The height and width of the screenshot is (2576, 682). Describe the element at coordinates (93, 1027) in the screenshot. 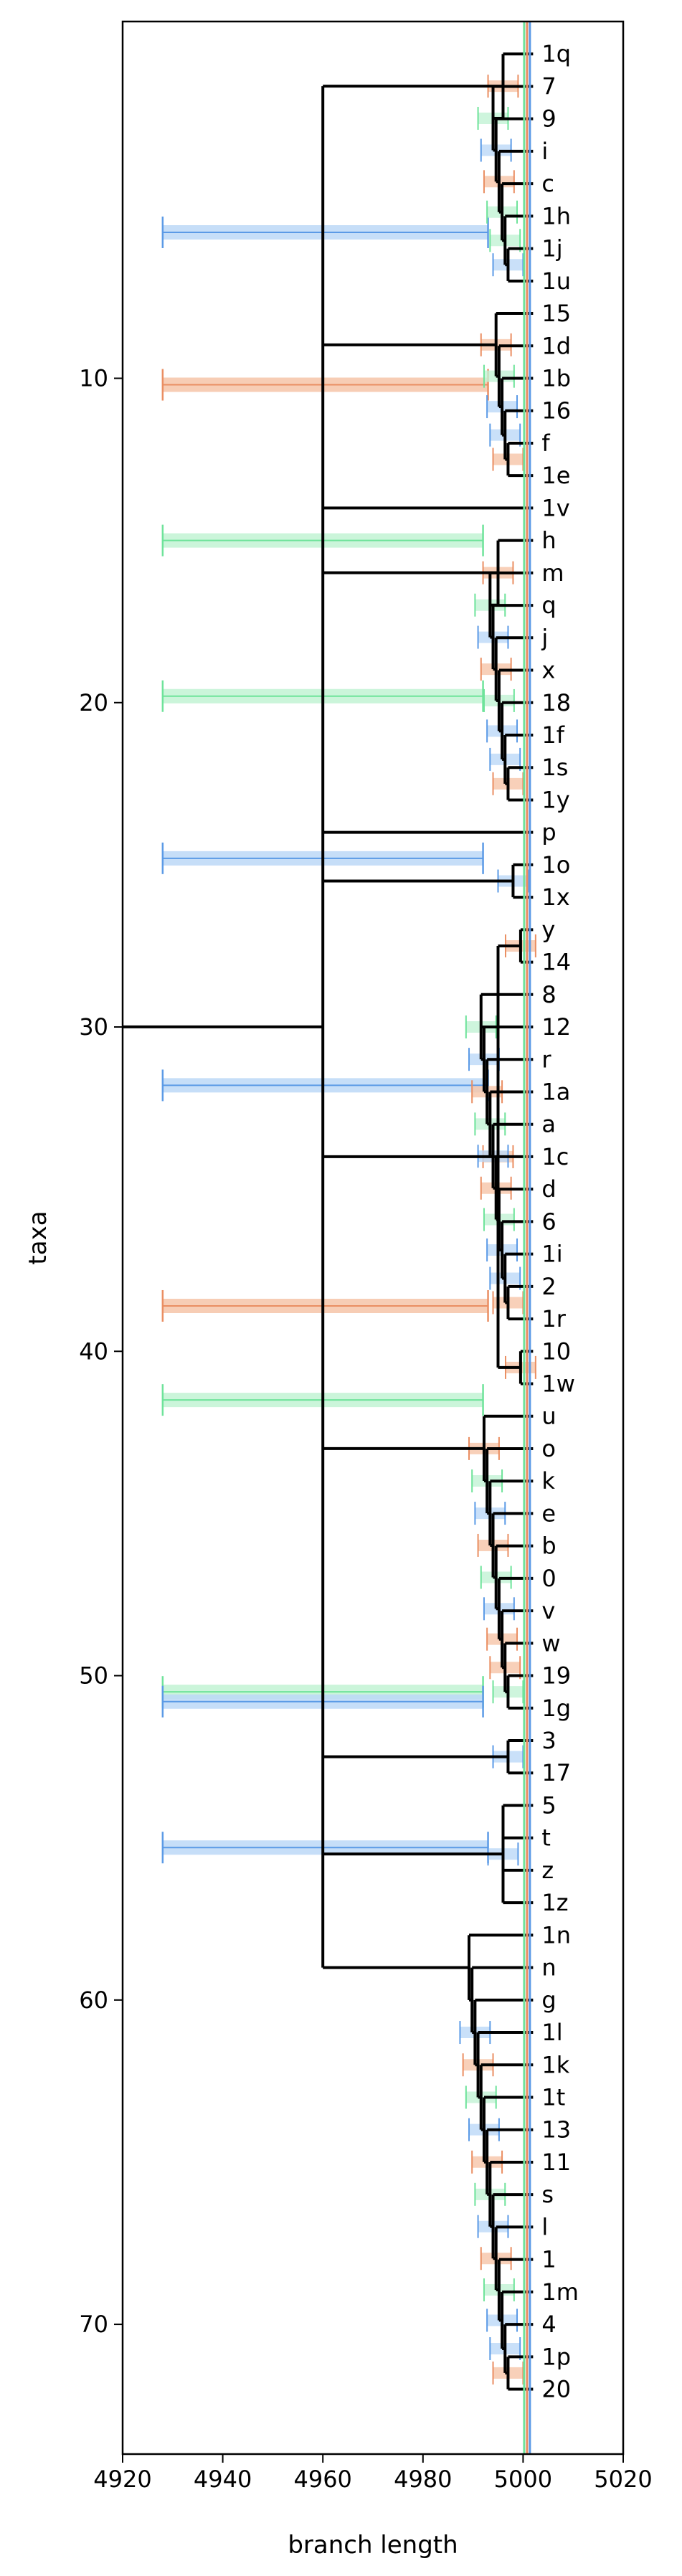

I see `y-tick-label: 30` at that location.